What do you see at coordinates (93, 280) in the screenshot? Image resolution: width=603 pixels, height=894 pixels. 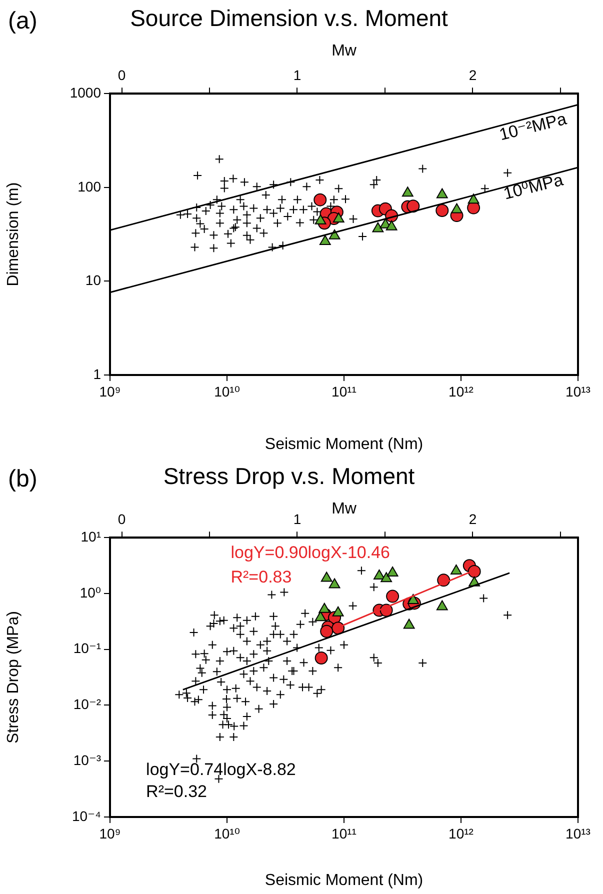 I see `y-tick-label: 10` at bounding box center [93, 280].